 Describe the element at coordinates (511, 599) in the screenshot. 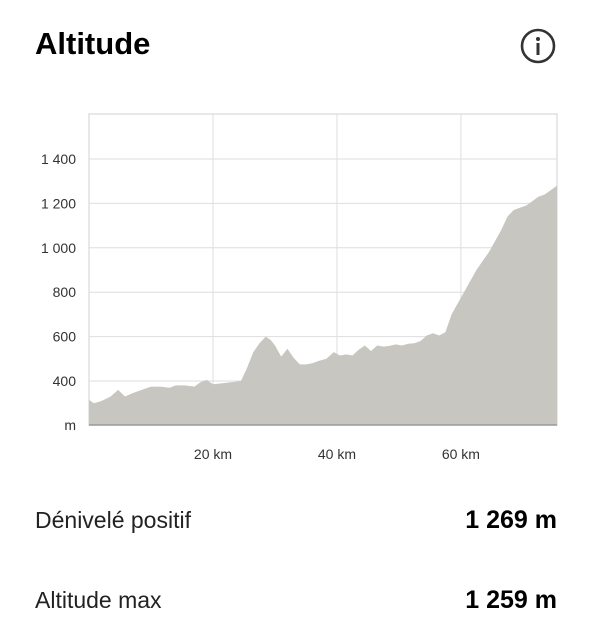

I see `stat-value-max-altitude: 1 259 m` at that location.